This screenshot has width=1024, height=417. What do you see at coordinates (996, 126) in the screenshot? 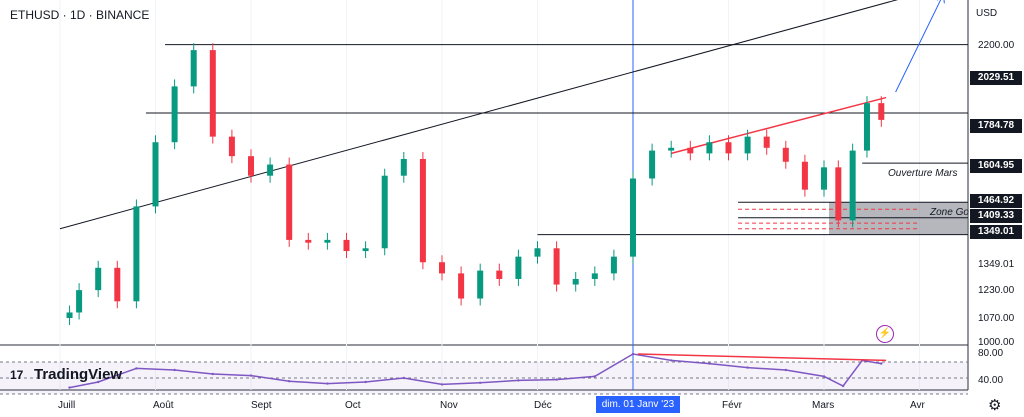
I see `price-tag-1784: 1784.78` at bounding box center [996, 126].